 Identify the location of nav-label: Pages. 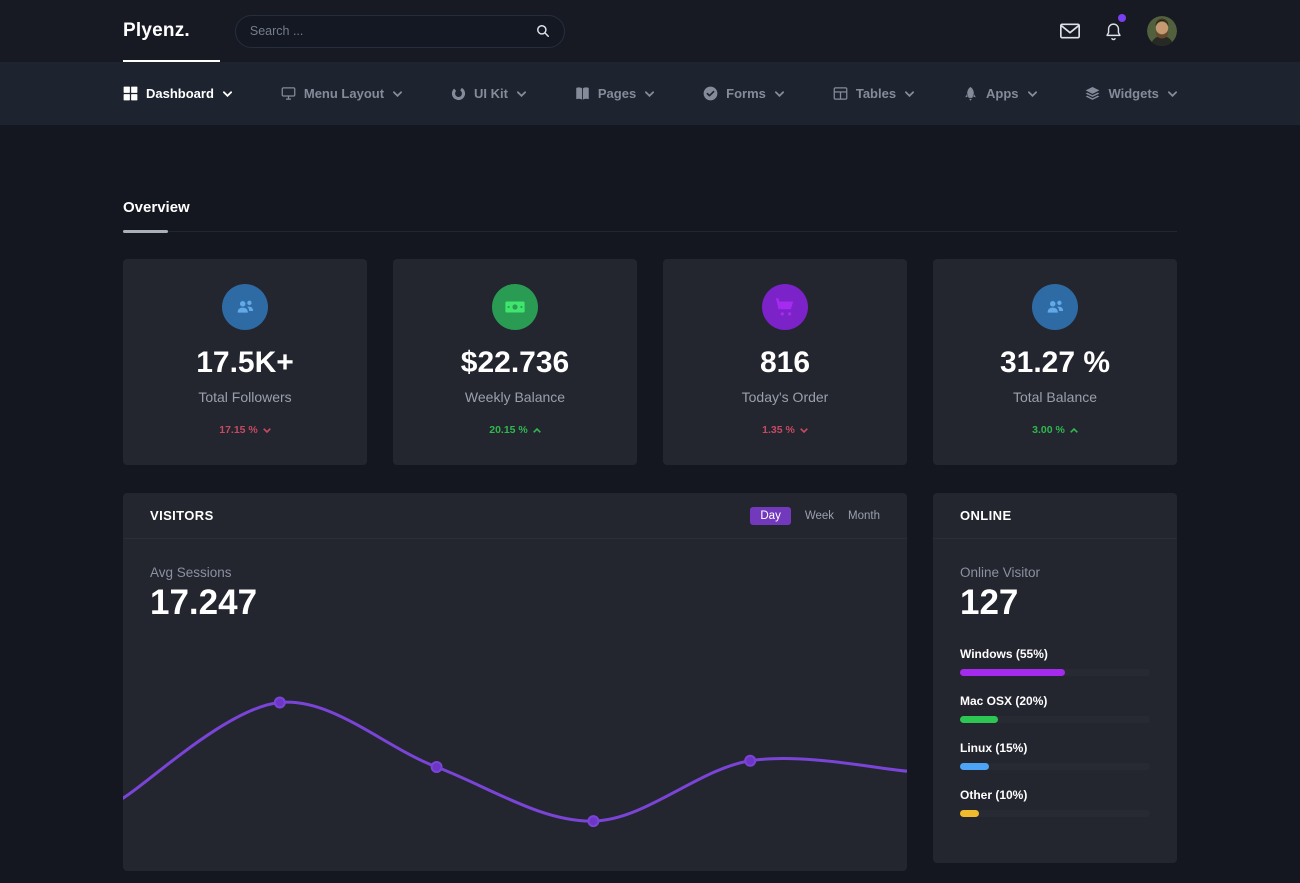
(617, 93).